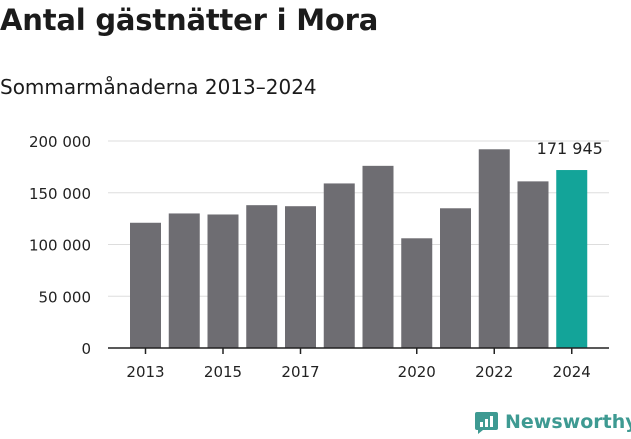 This screenshot has height=439, width=631. Describe the element at coordinates (60, 194) in the screenshot. I see `y-tick-label: 150 000` at that location.